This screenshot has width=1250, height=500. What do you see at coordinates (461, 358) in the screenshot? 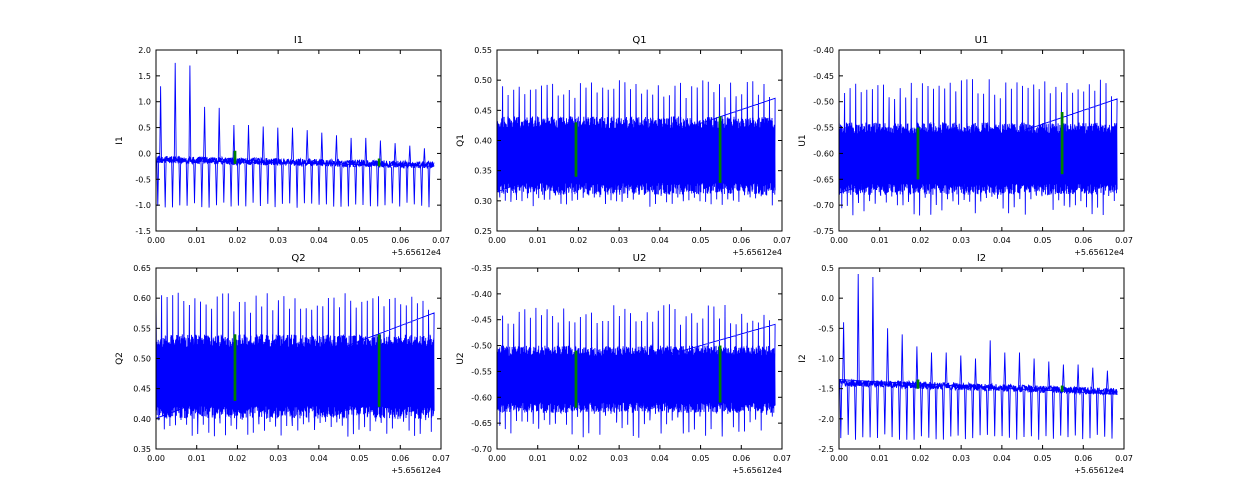
I see `y-axis-label: U2` at bounding box center [461, 358].